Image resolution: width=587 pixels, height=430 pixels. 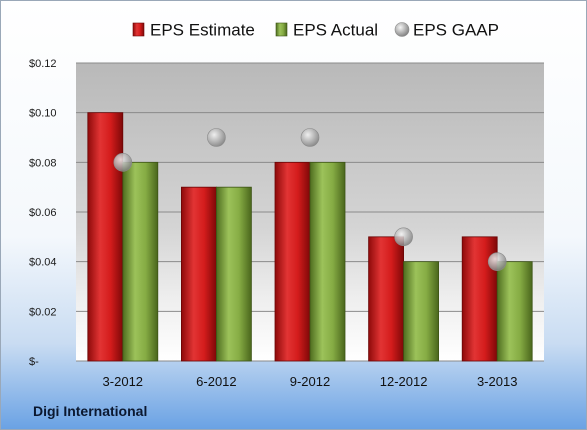 I want to click on x-tick-label: 12-2012, so click(x=404, y=381).